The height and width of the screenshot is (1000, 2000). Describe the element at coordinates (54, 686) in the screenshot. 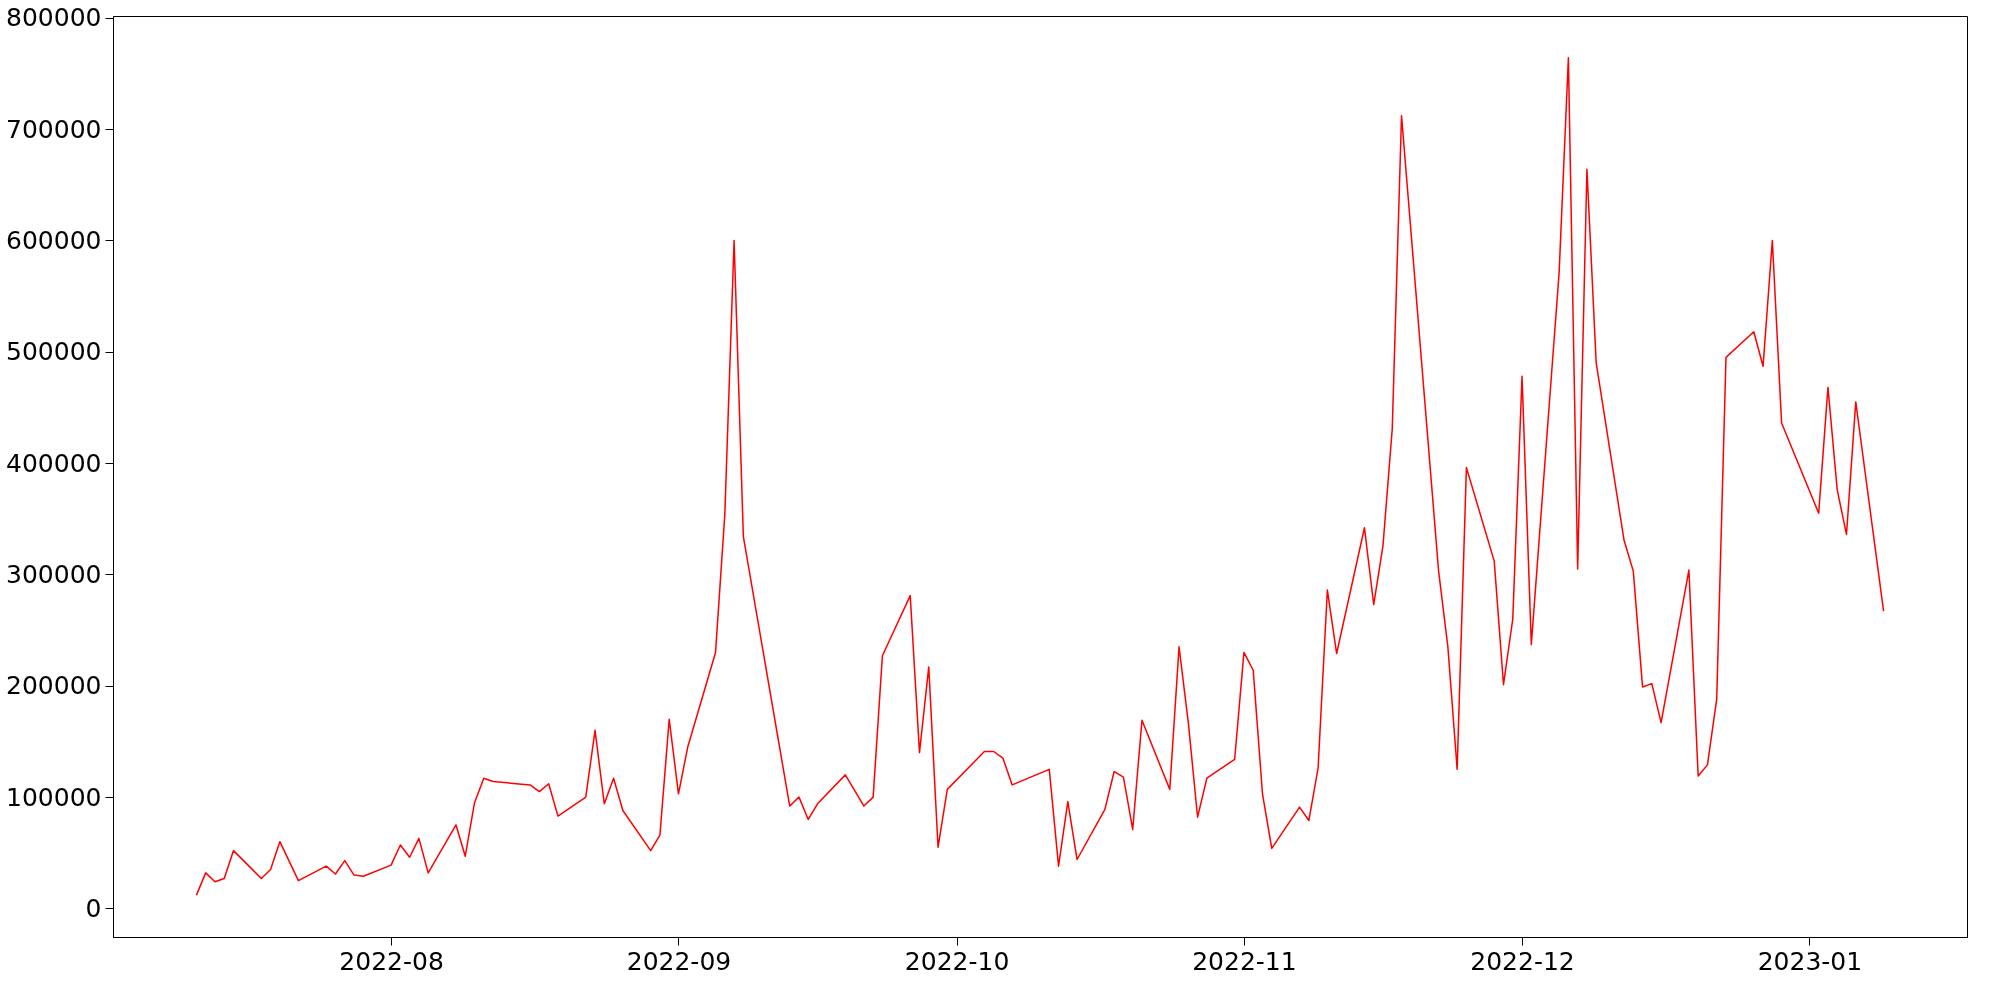

I see `y-tick-label: 200000` at that location.